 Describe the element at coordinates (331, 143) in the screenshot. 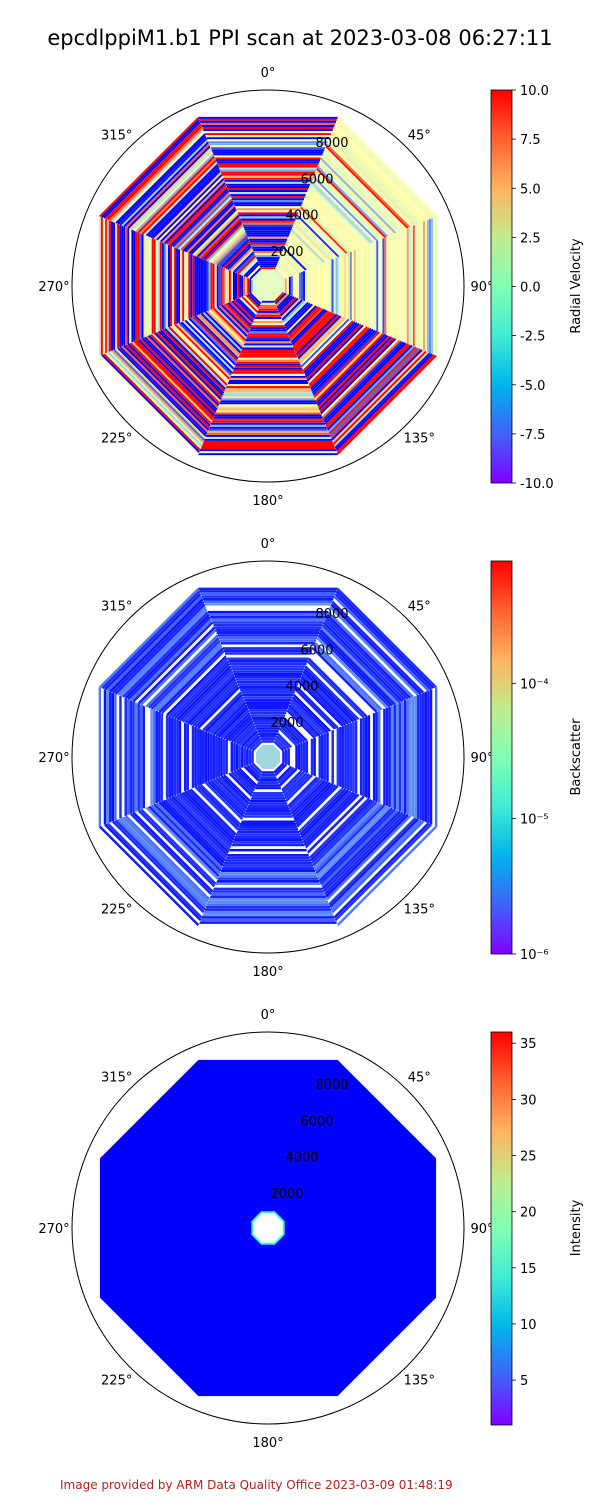

I see `r-tick-label: 8000` at that location.